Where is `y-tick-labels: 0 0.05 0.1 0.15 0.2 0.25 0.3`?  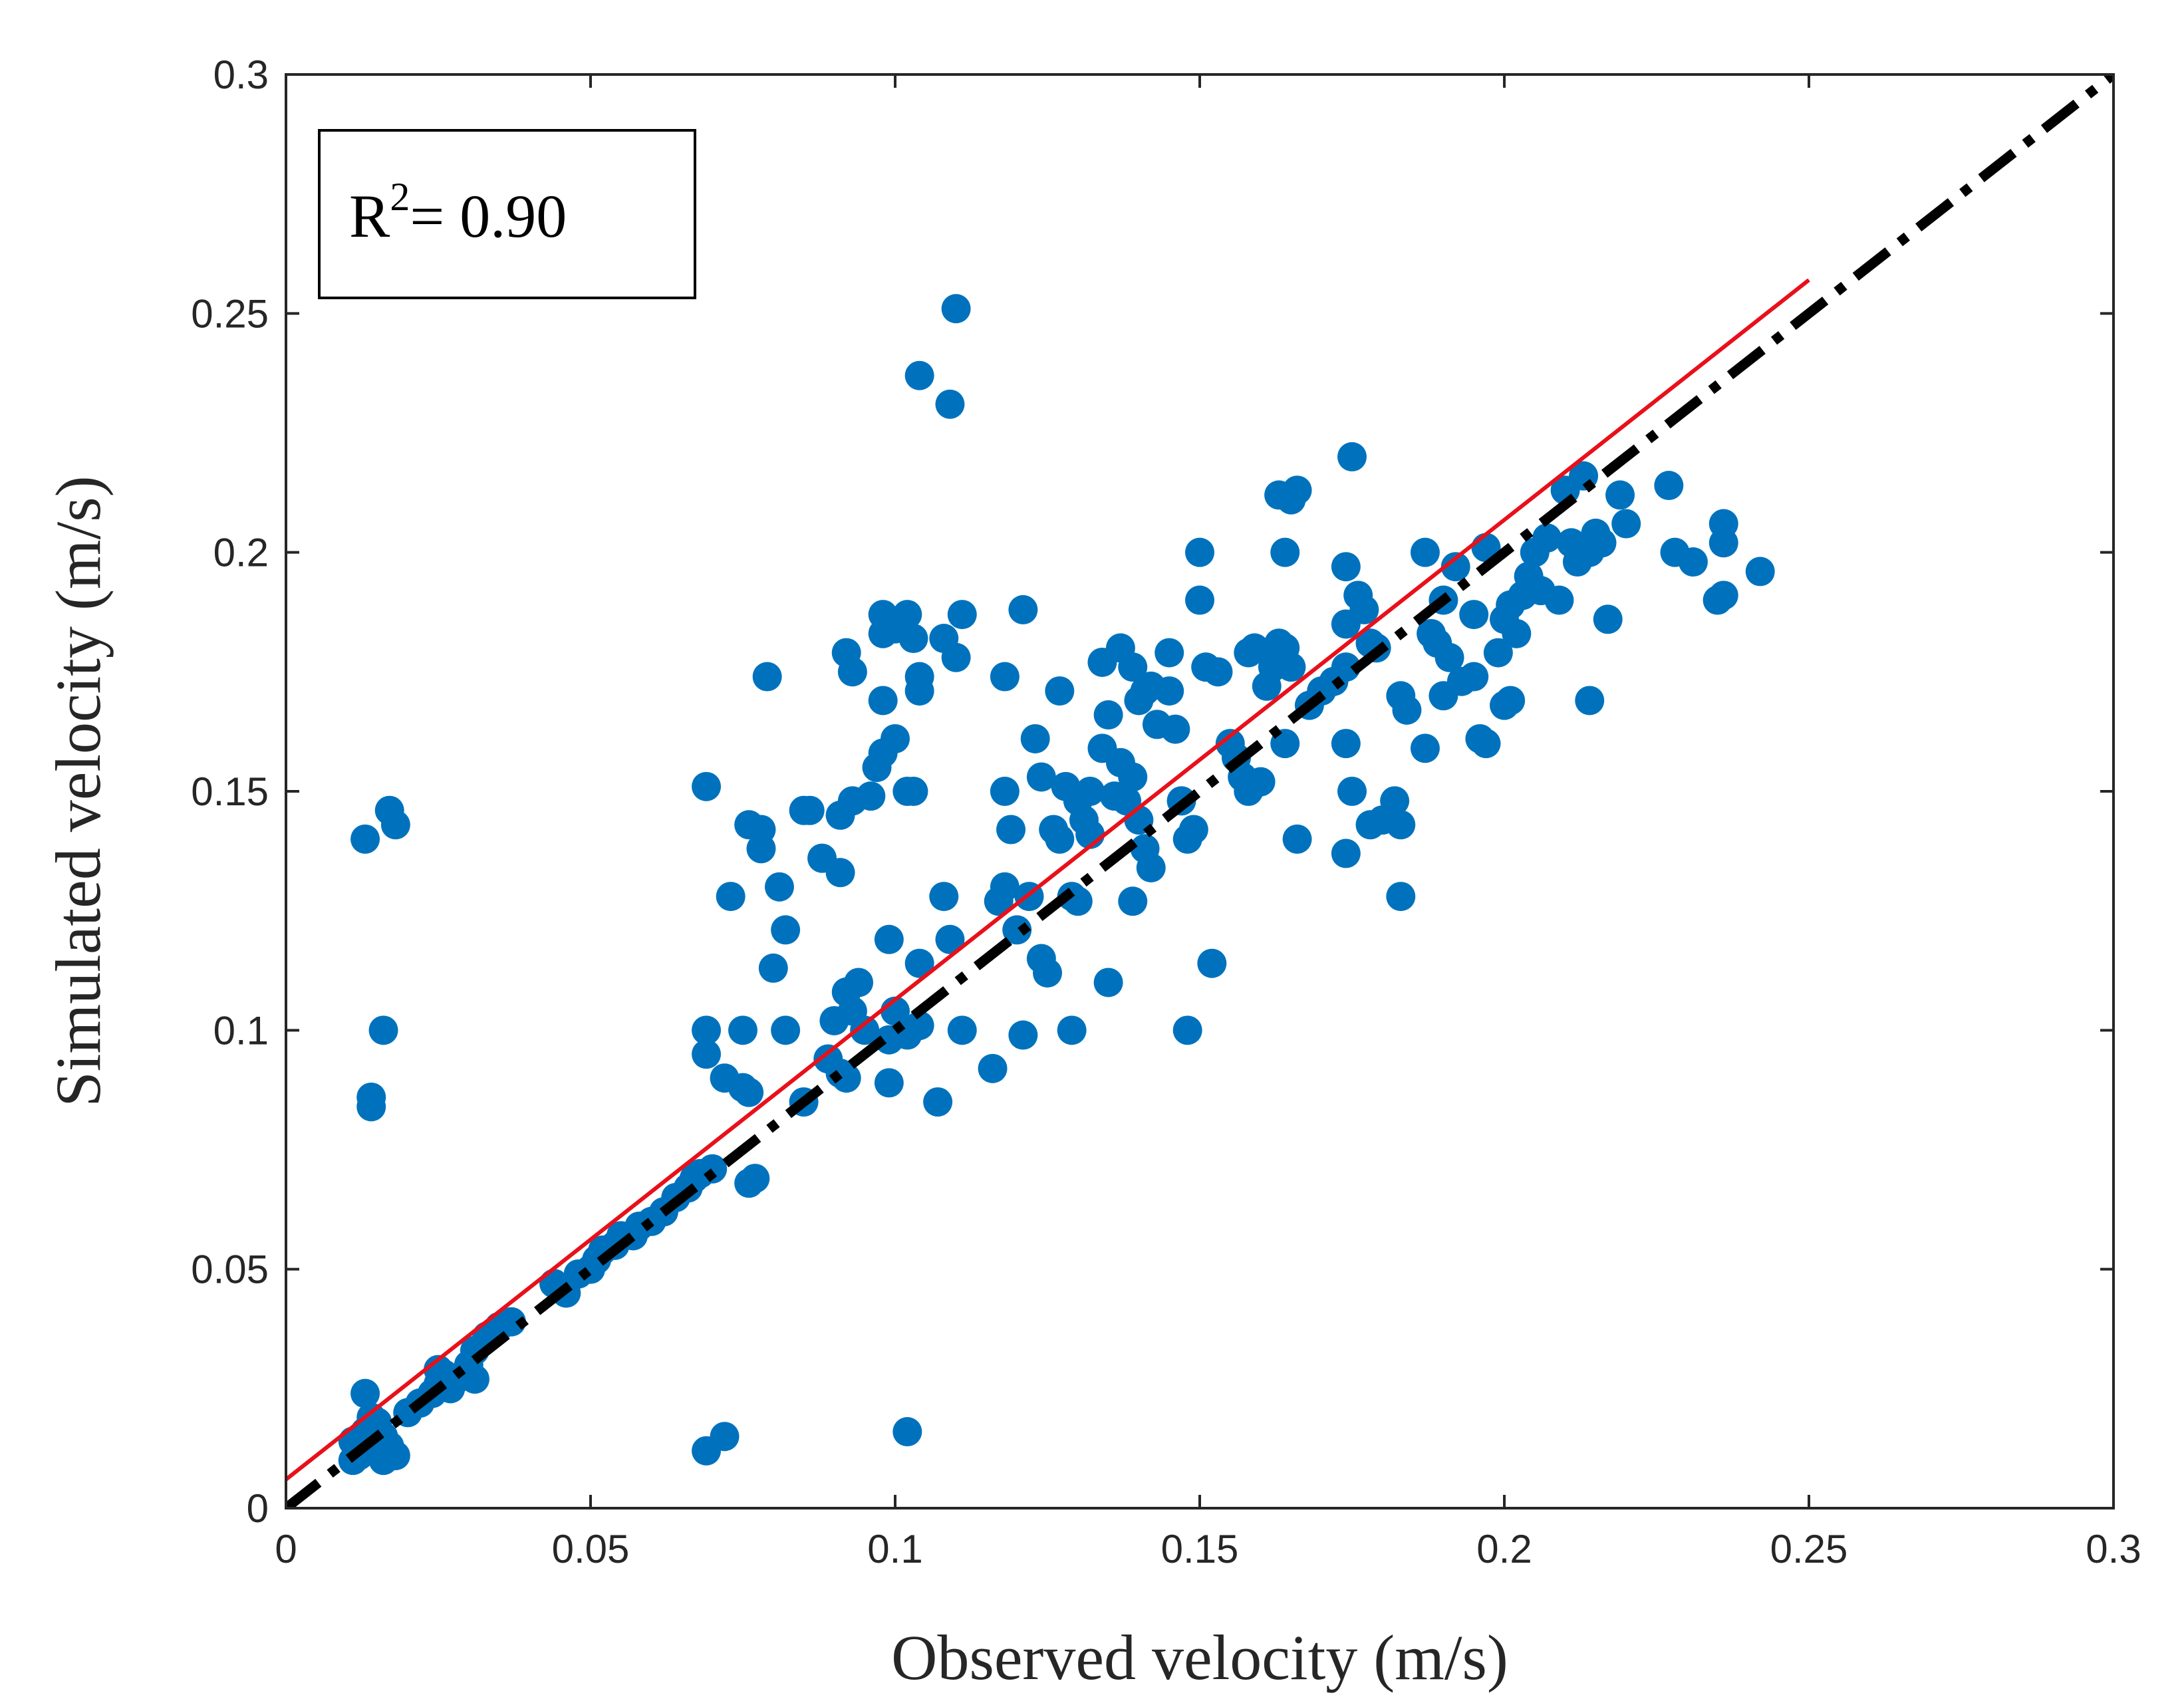
y-tick-labels: 0 0.05 0.1 0.15 0.2 0.25 0.3 is located at coordinates (230, 792).